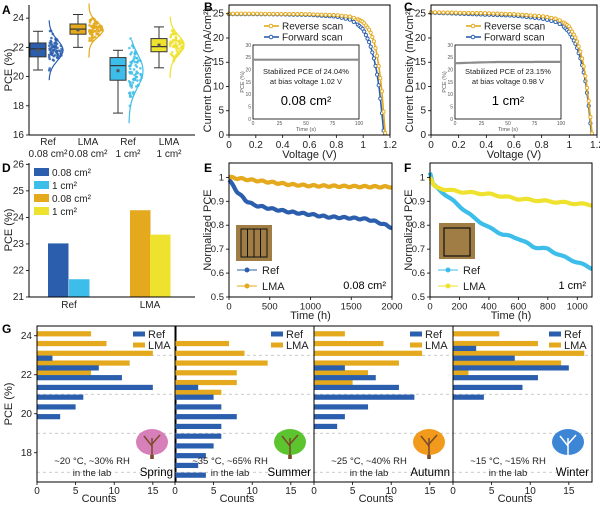 The height and width of the screenshot is (506, 600). Describe the element at coordinates (19, 191) in the screenshot. I see `y-tick-label: 25` at that location.